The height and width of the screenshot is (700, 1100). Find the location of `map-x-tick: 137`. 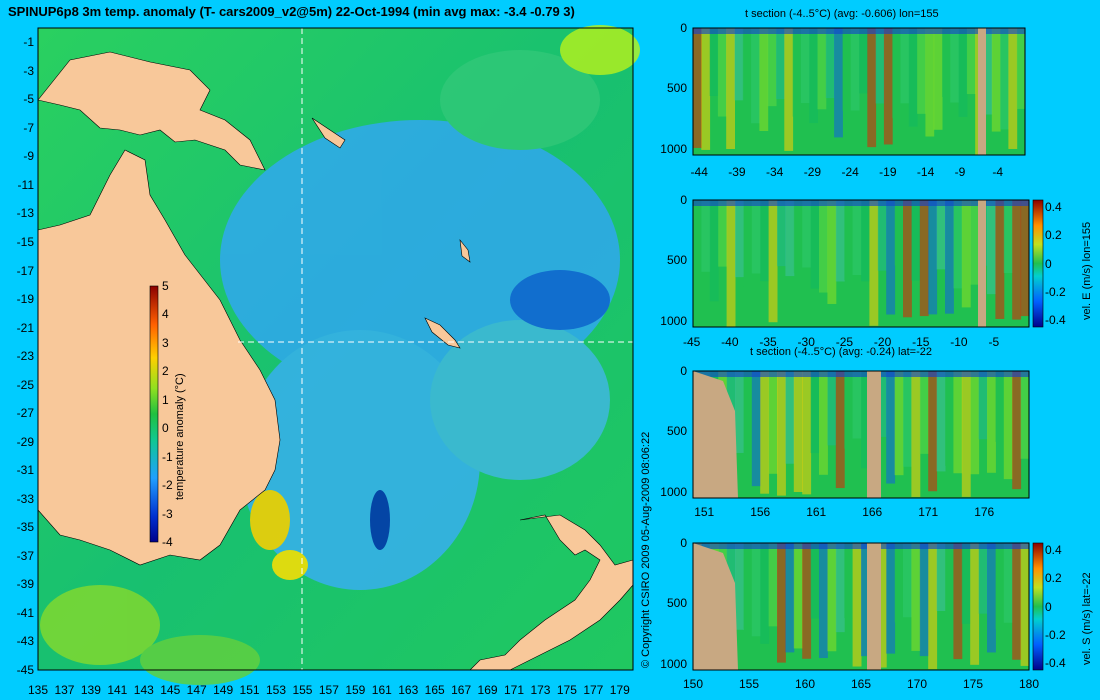

map-x-tick: 137 is located at coordinates (64, 690).